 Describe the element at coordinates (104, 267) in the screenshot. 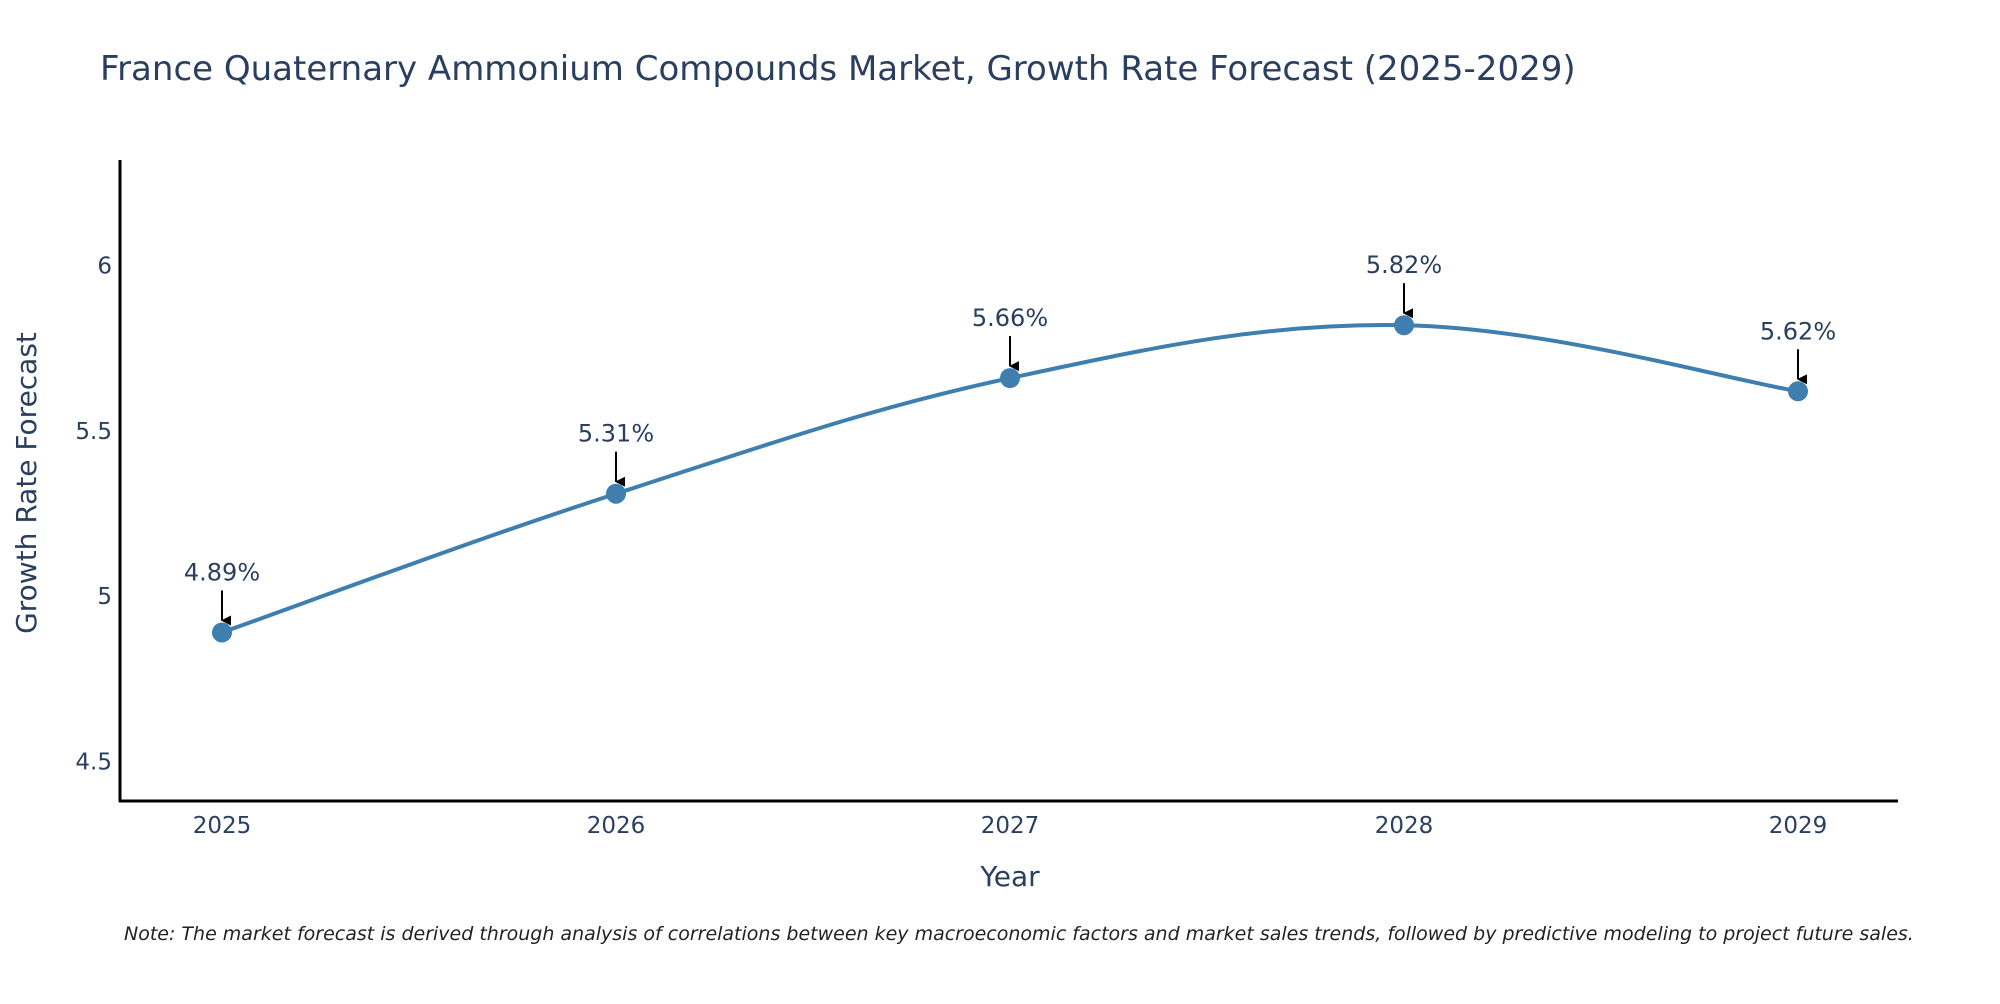

I see `y-tick-label: 6` at that location.